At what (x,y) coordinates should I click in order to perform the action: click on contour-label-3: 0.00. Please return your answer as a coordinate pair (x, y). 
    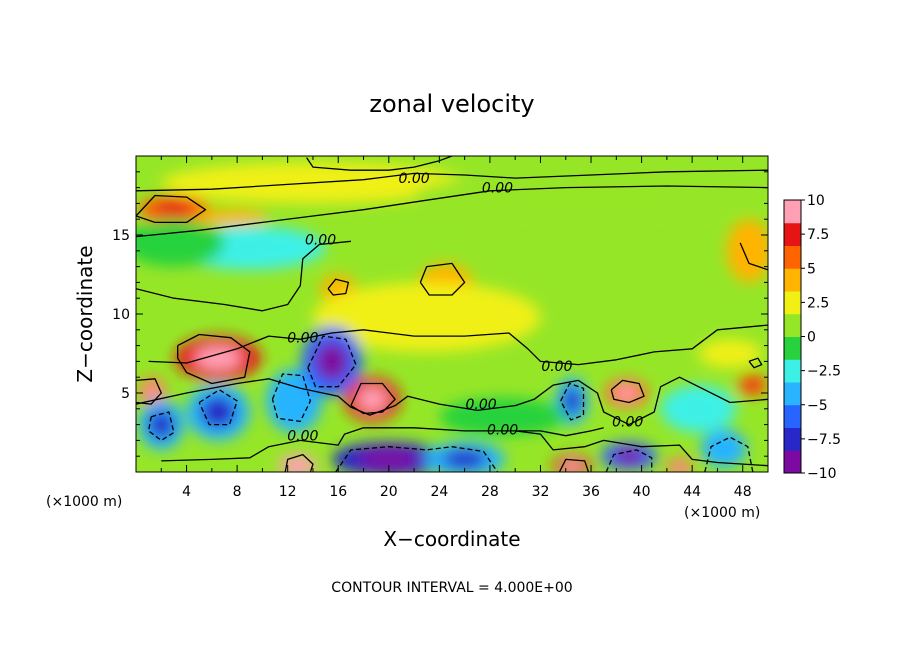
    Looking at the image, I should click on (302, 339).